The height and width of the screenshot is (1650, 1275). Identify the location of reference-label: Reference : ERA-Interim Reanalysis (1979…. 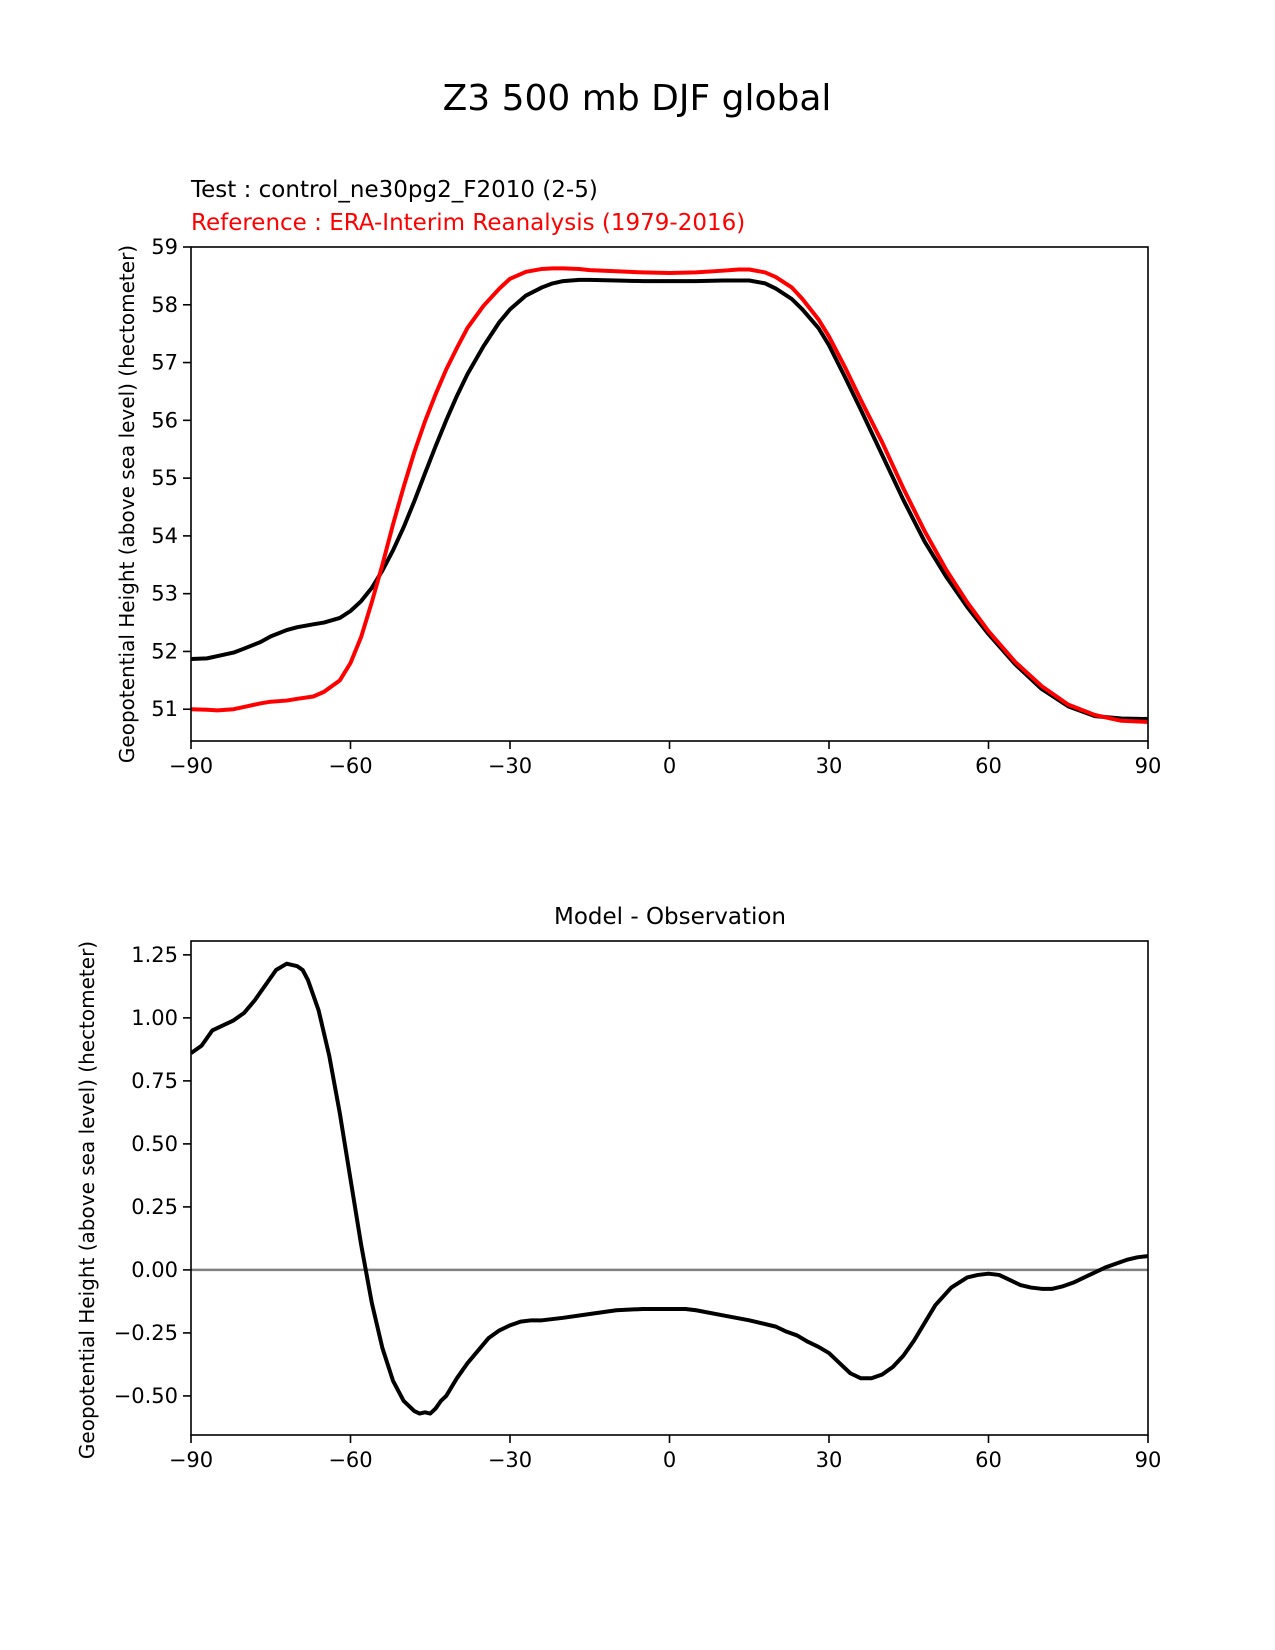
(468, 223).